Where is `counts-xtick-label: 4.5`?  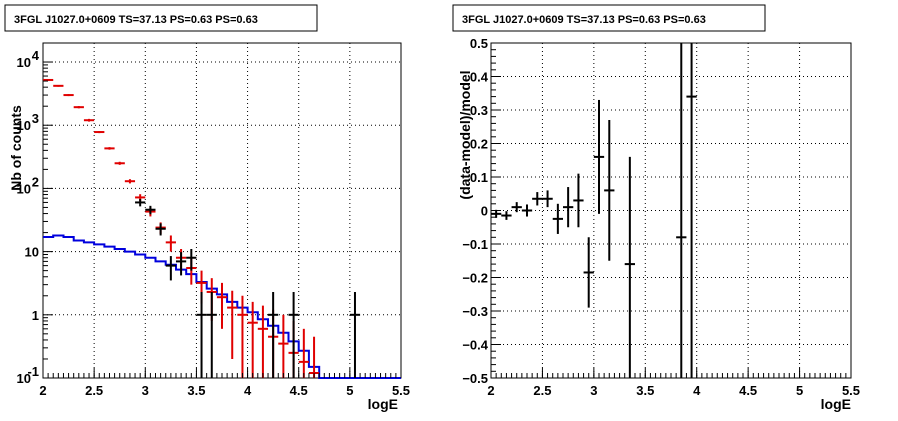
counts-xtick-label: 4.5 is located at coordinates (299, 390).